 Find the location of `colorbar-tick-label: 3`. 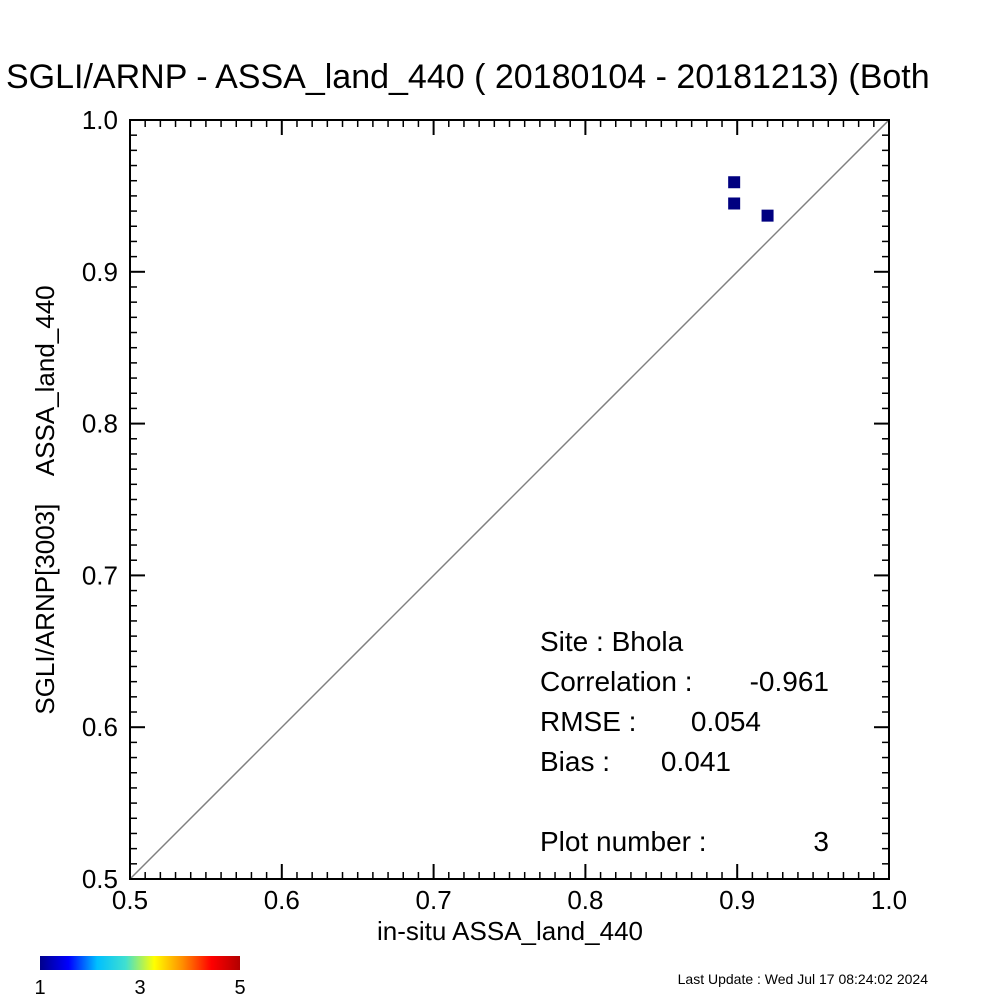

colorbar-tick-label: 3 is located at coordinates (139, 988).